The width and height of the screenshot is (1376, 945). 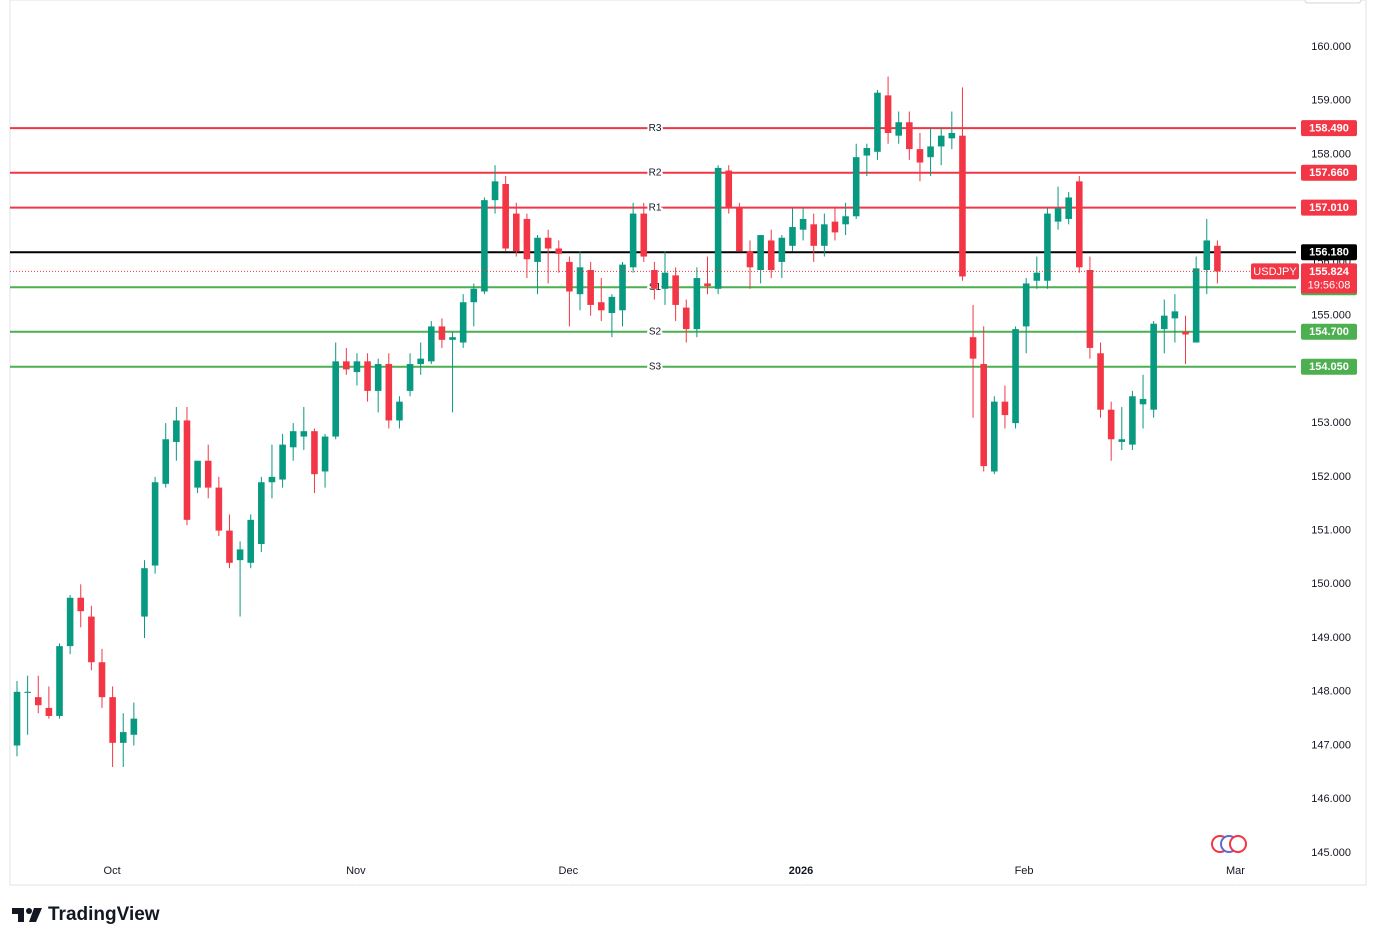 What do you see at coordinates (1331, 530) in the screenshot?
I see `y-tick-label: 151.000` at bounding box center [1331, 530].